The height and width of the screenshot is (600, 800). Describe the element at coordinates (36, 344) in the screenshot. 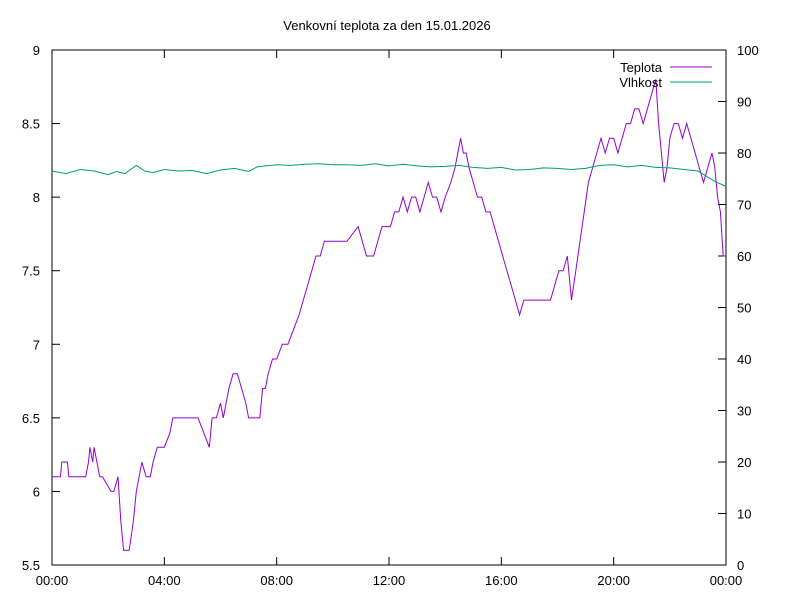

I see `y-left-tick-label: 7` at that location.